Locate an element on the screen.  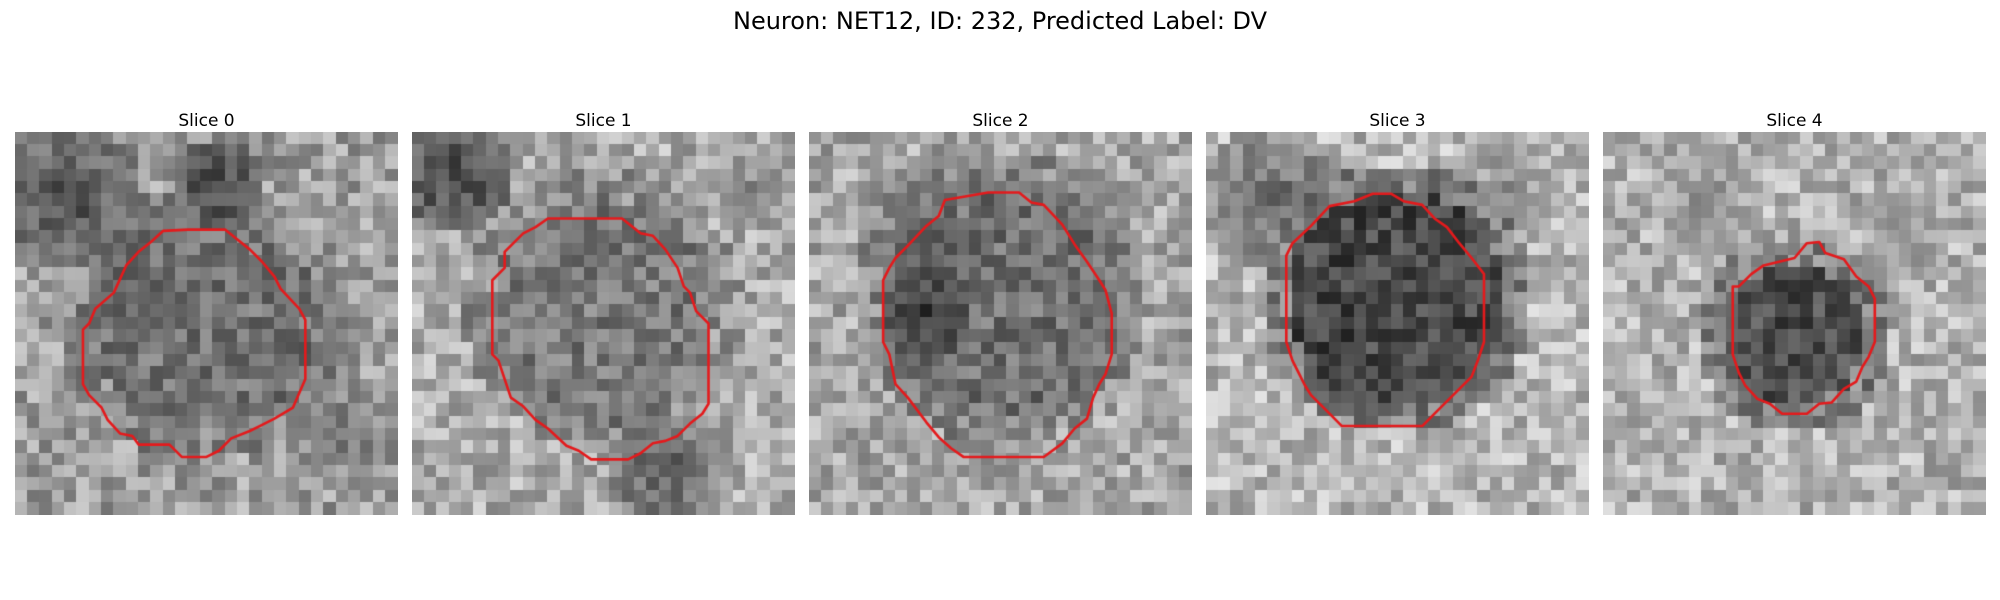
slice-title: Slice 4 is located at coordinates (1794, 121).